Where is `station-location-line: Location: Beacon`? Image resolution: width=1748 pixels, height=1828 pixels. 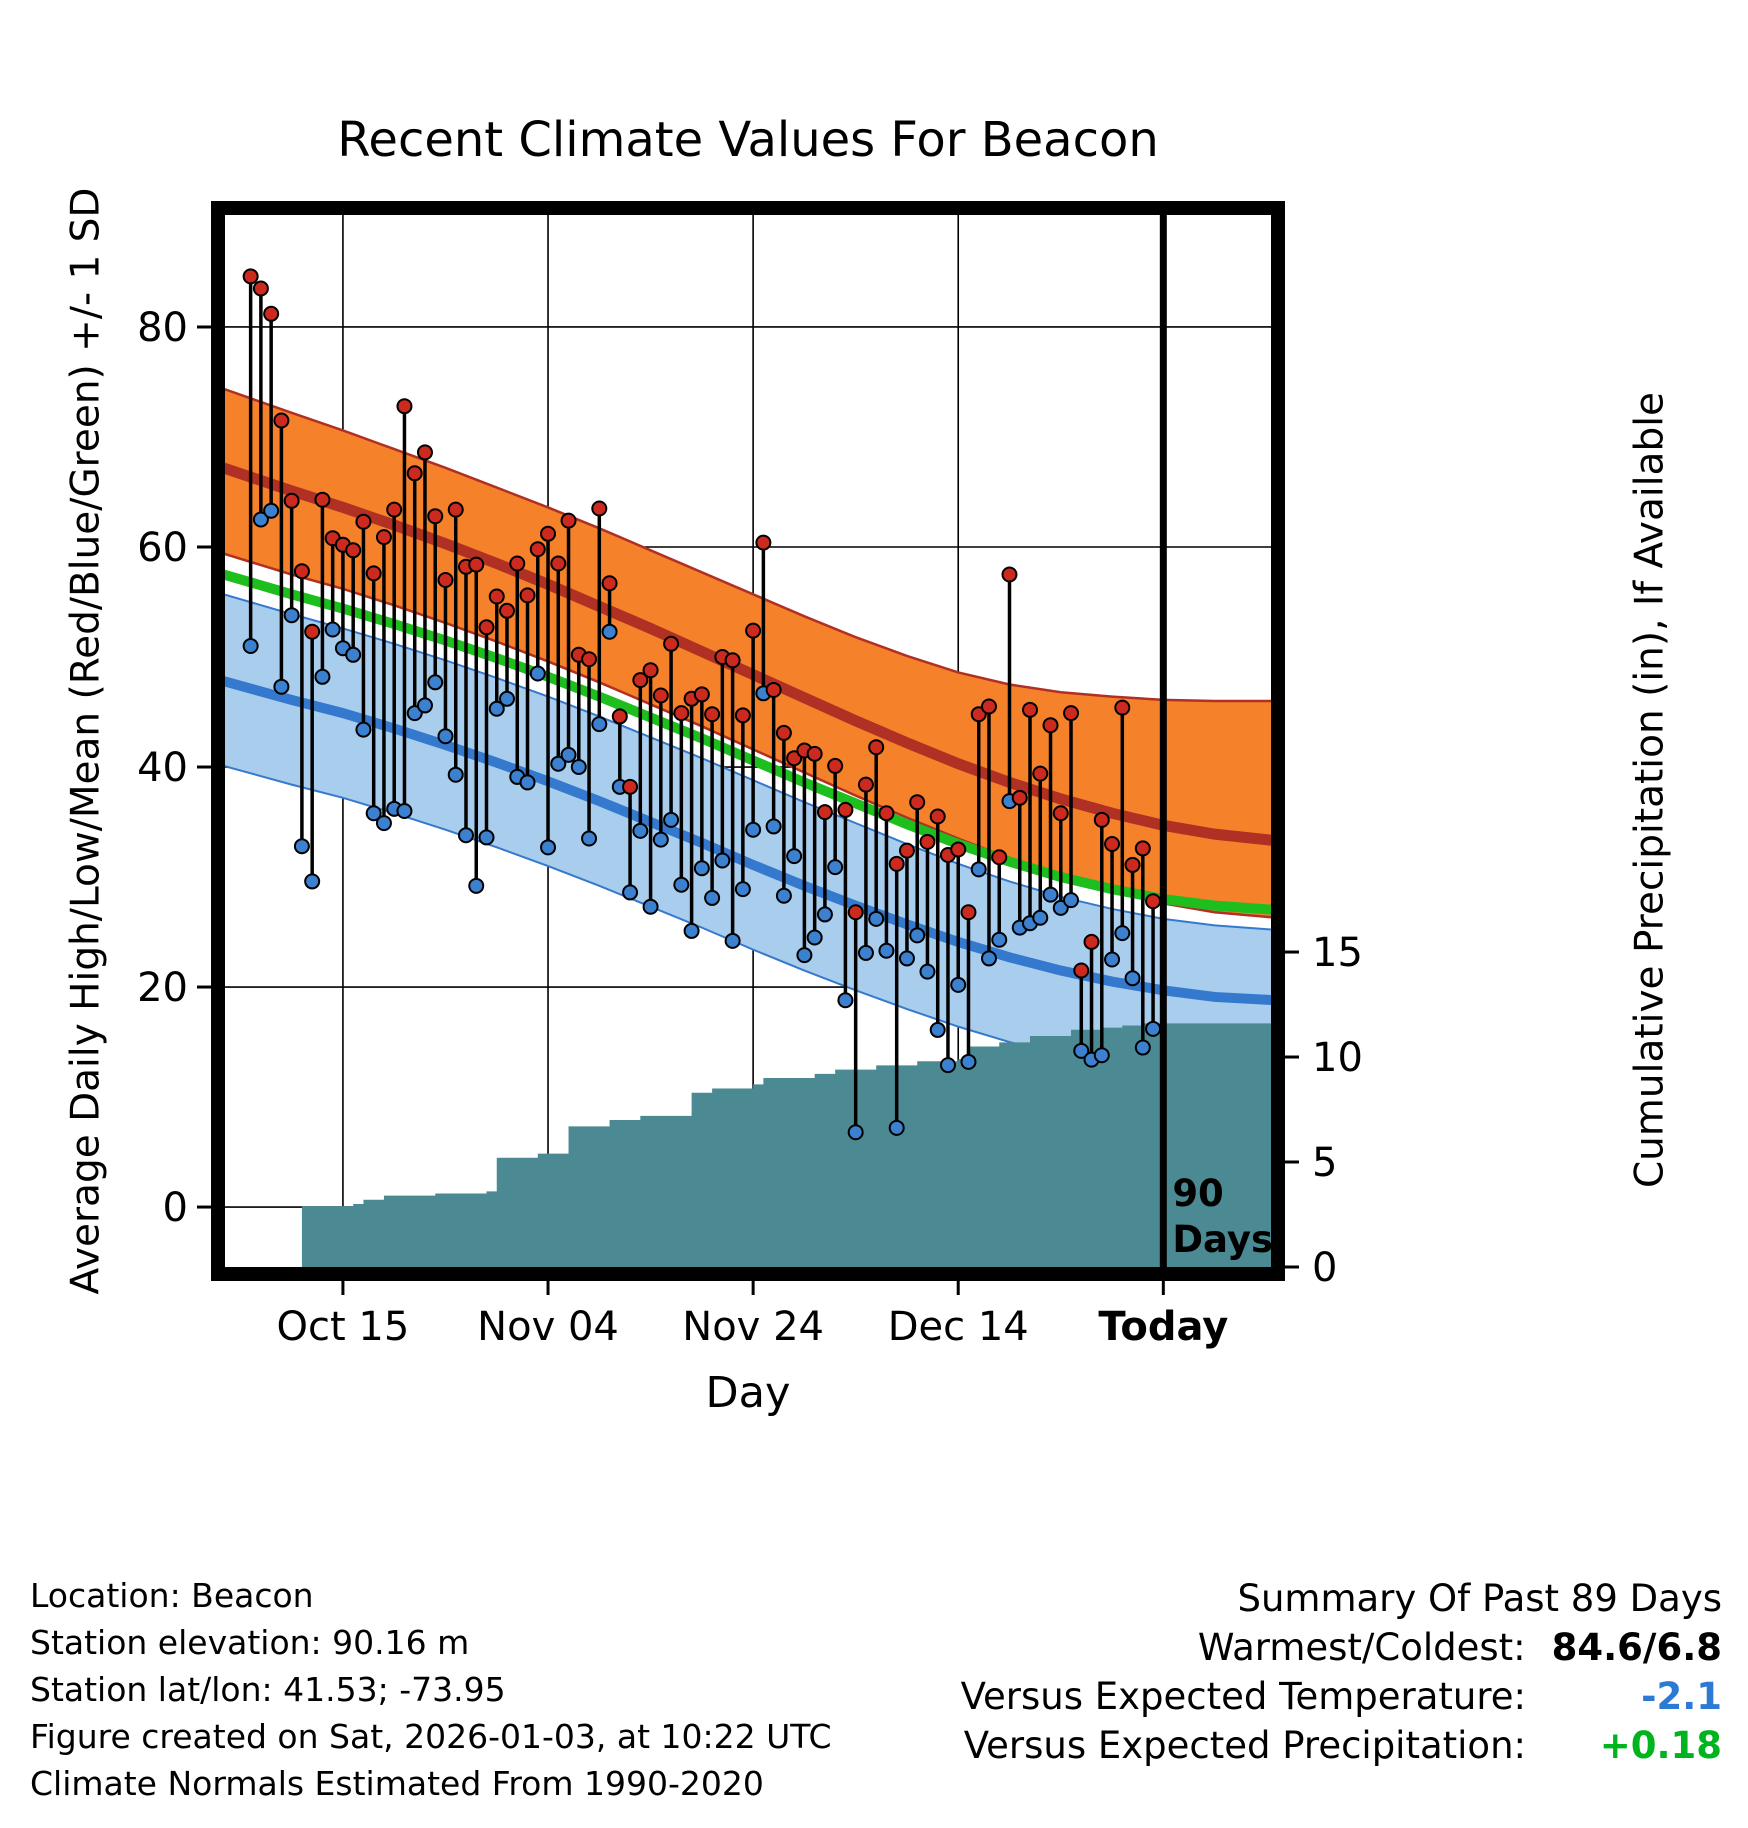 station-location-line: Location: Beacon is located at coordinates (172, 1595).